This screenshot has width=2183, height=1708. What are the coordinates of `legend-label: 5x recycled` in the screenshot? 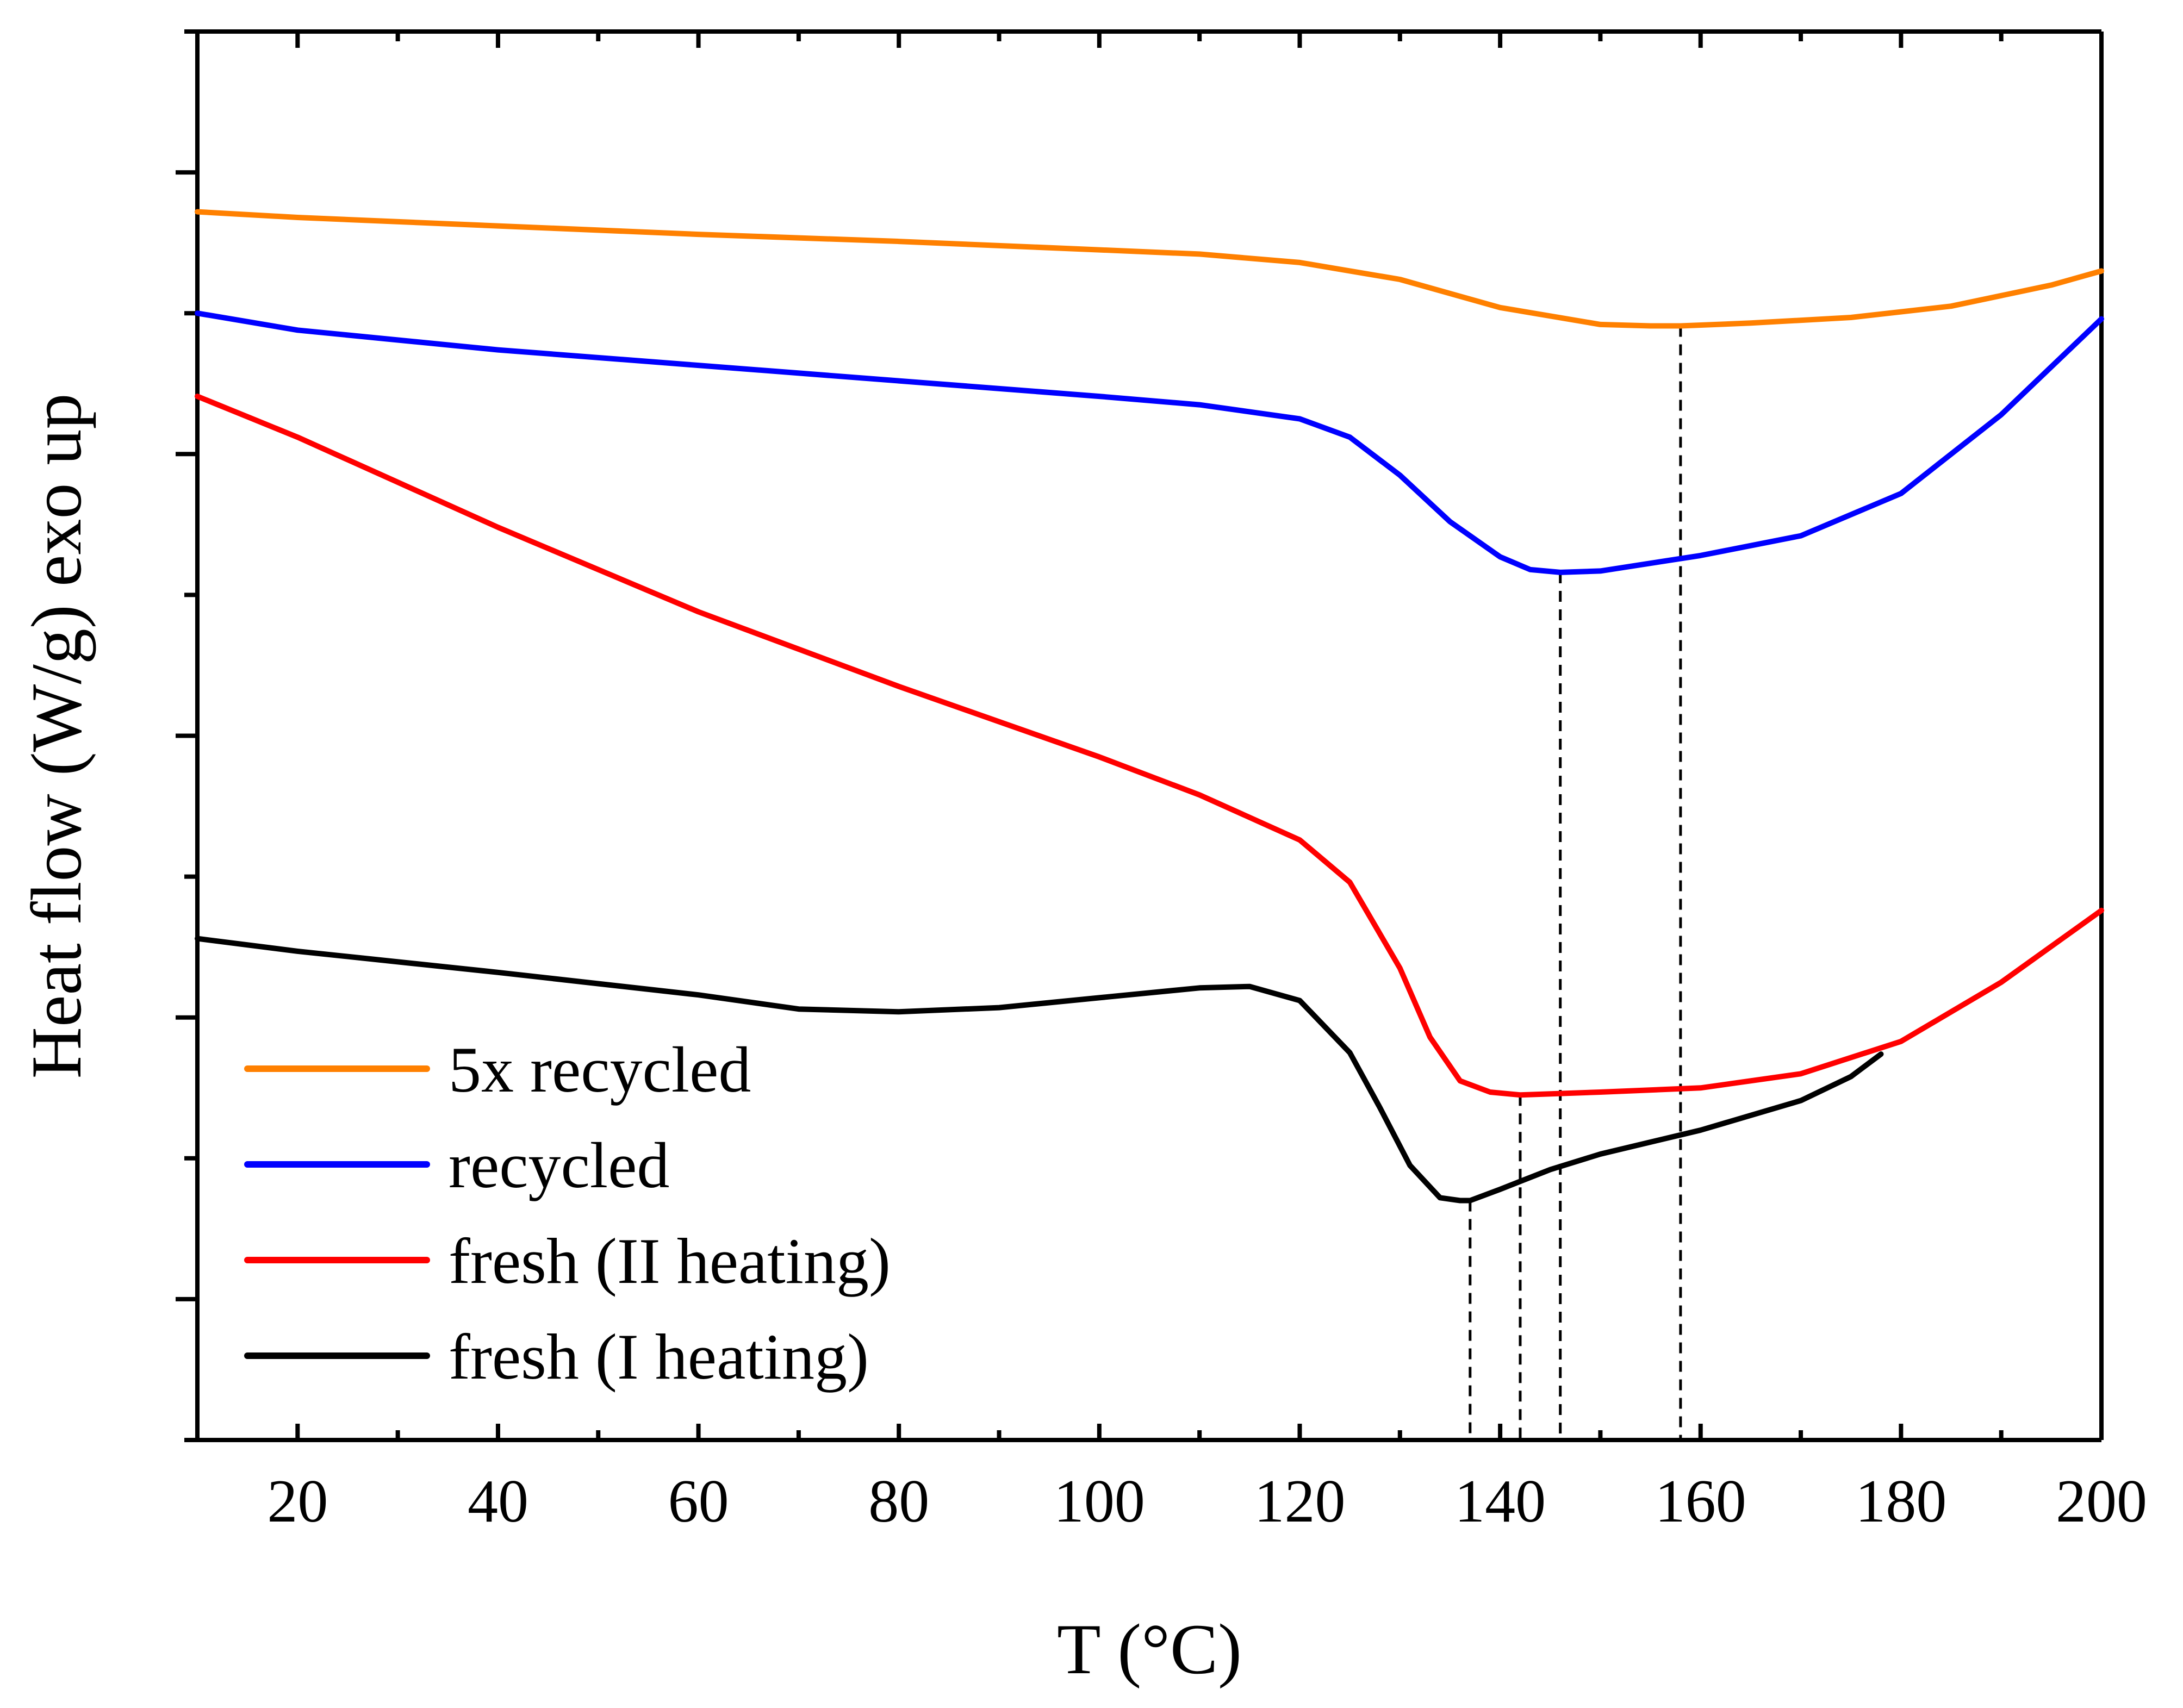 It's located at (600, 1069).